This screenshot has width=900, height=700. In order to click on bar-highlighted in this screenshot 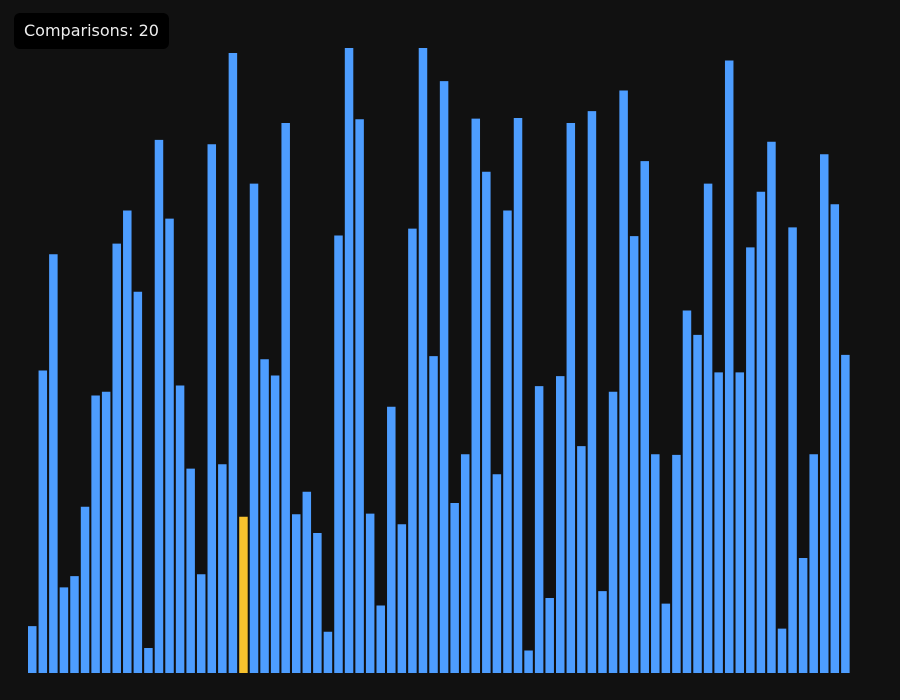, I will do `click(243, 594)`.